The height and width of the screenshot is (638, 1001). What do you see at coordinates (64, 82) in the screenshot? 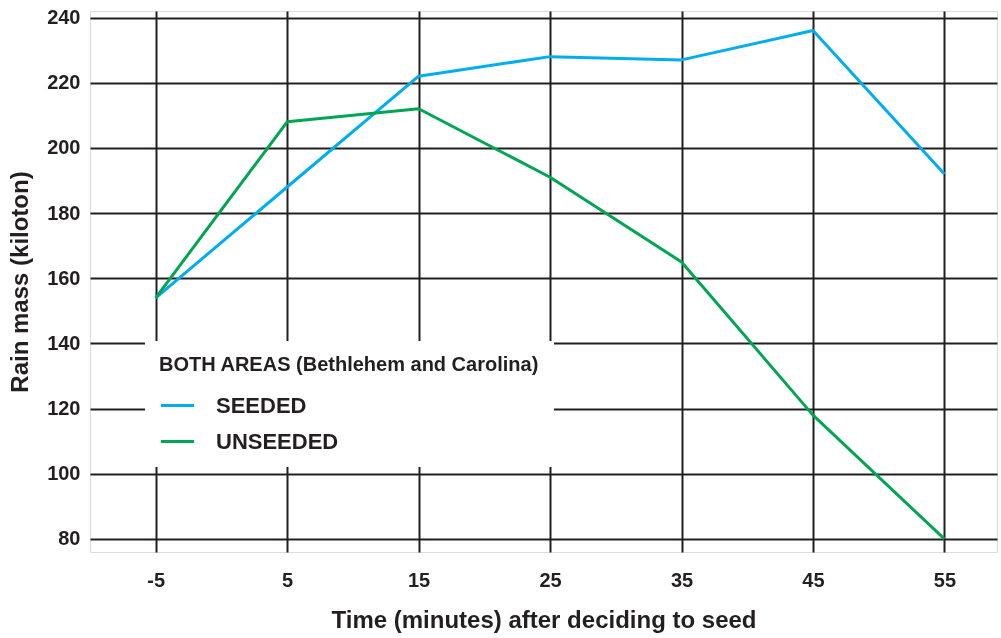
I see `y-tick-label: 220` at bounding box center [64, 82].